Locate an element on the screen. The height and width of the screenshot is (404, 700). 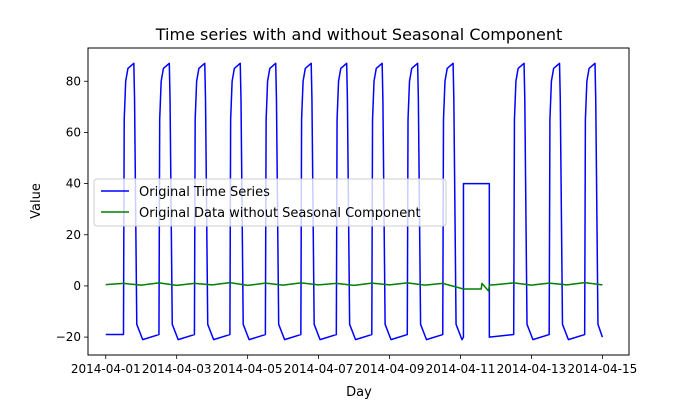
legend-label-1: Original Time Series is located at coordinates (204, 192).